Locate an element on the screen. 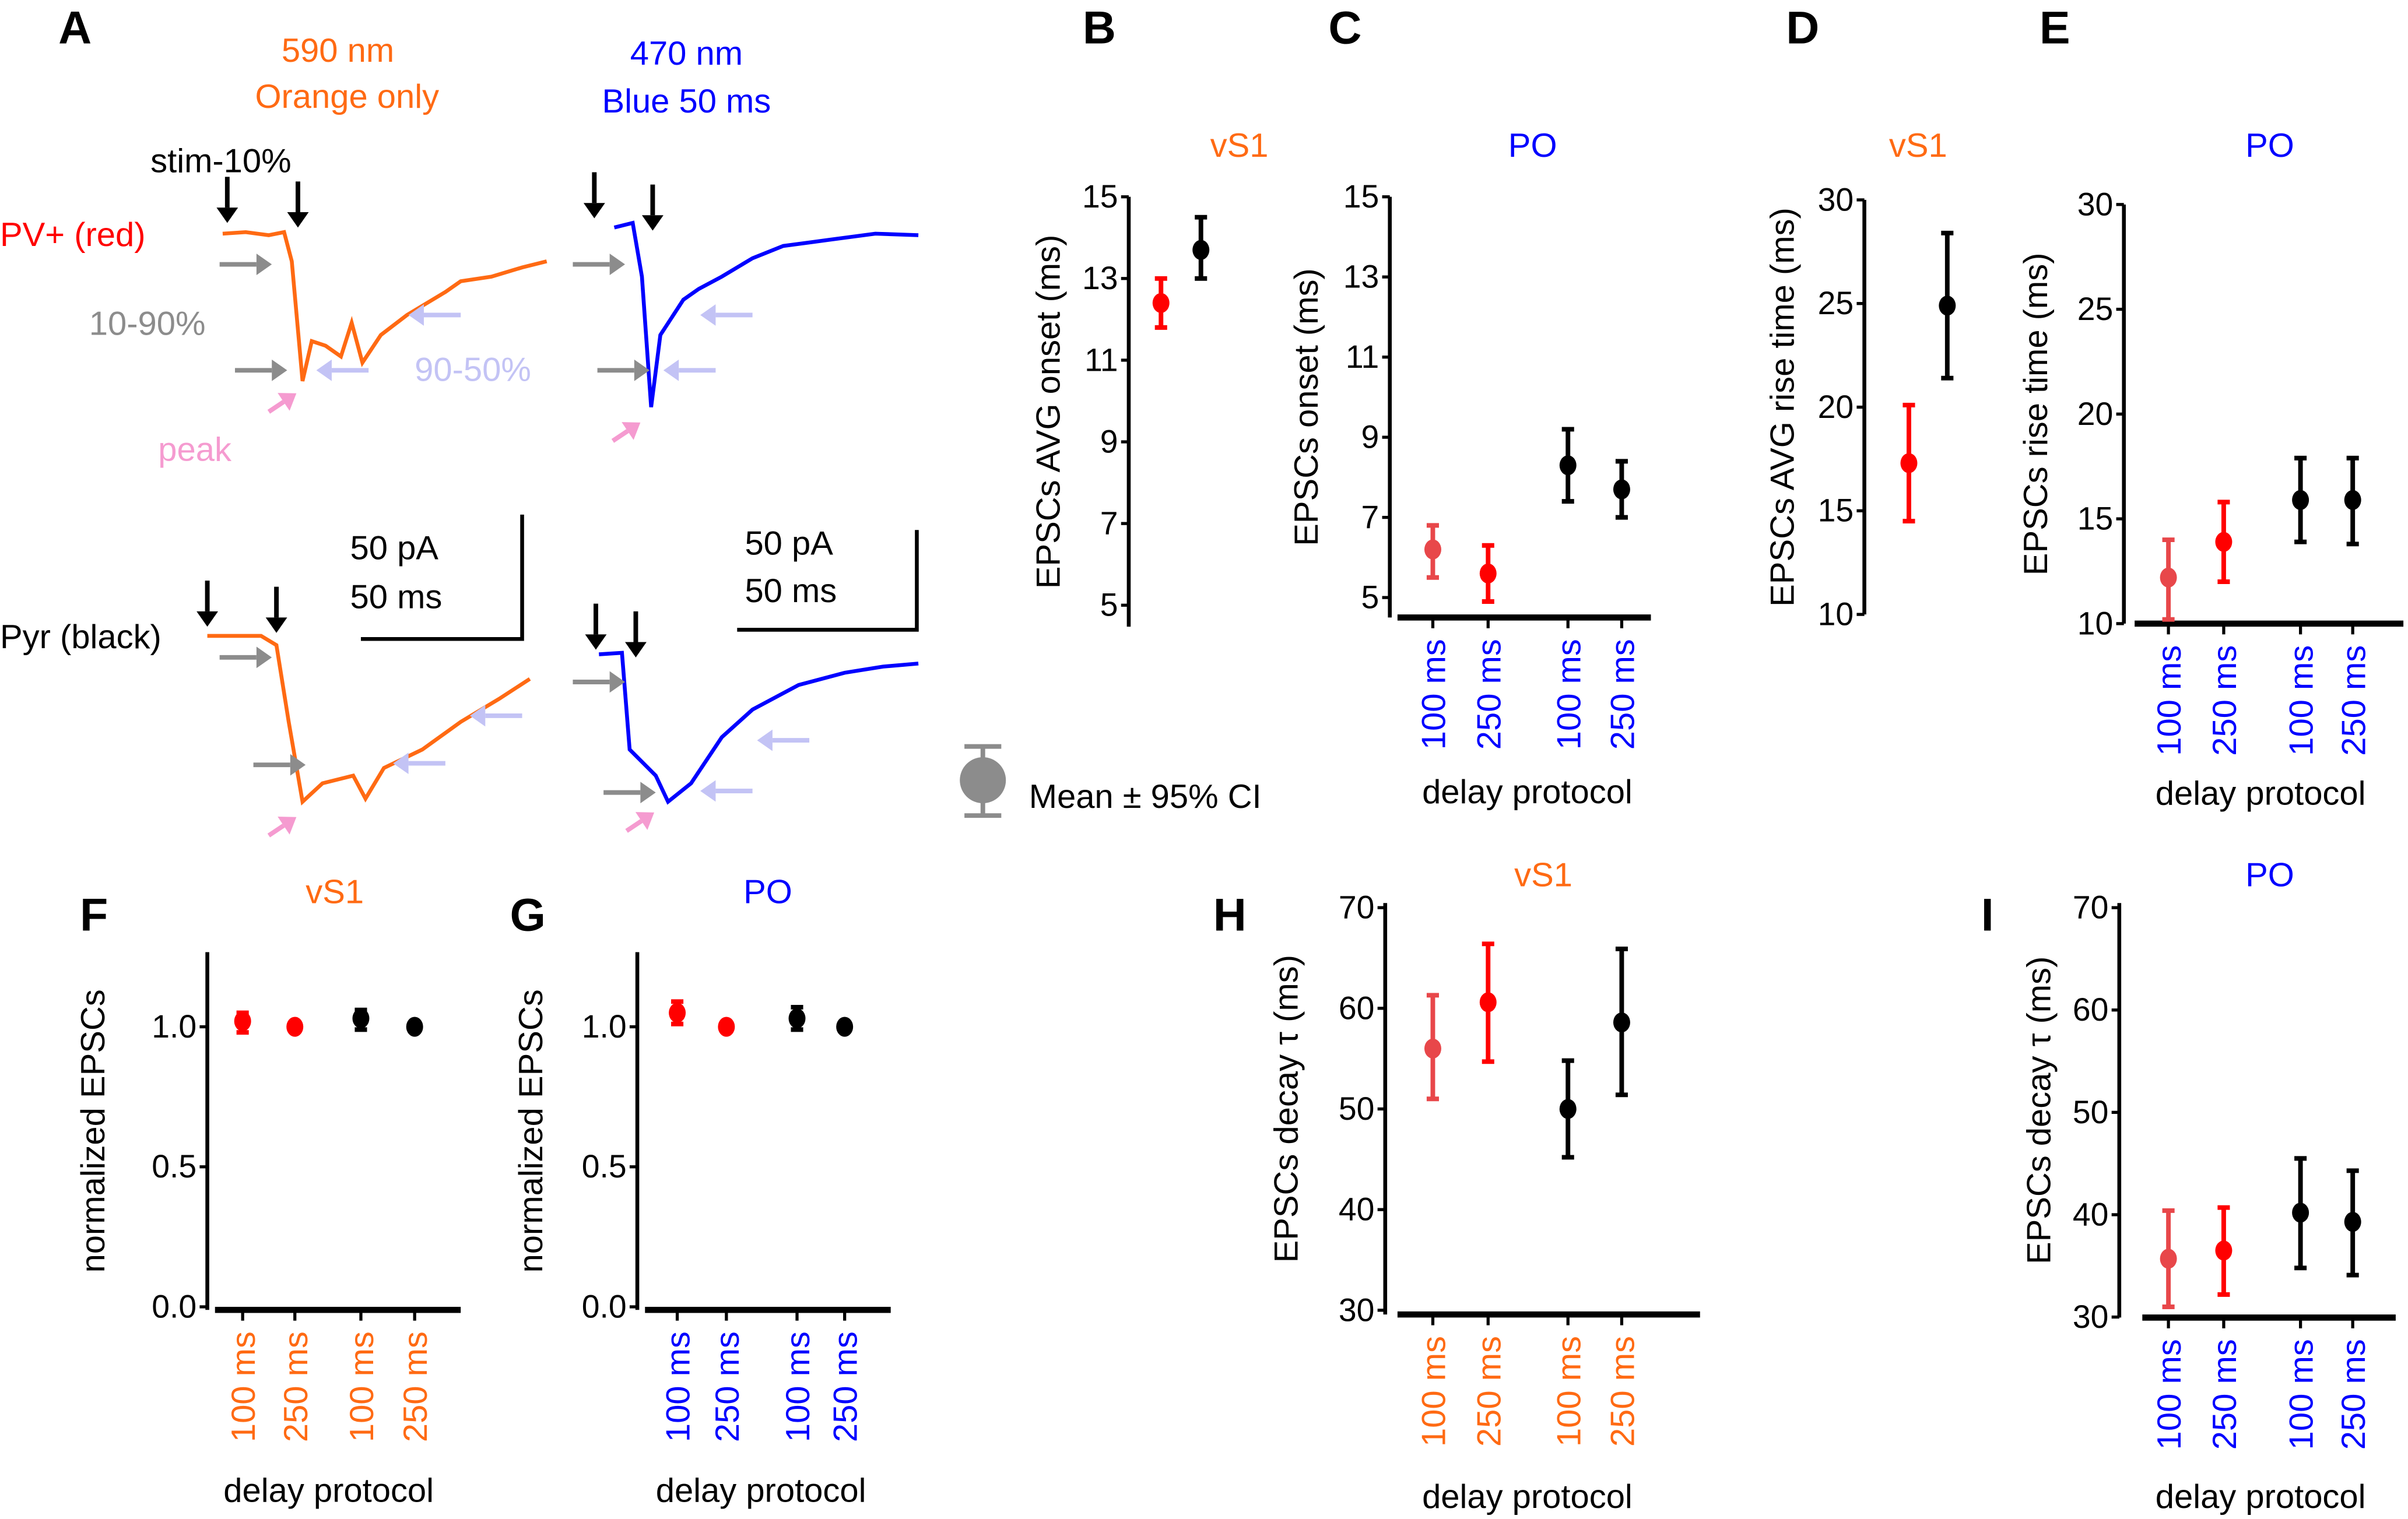 The image size is (2408, 1519). peak-label: peak is located at coordinates (195, 450).